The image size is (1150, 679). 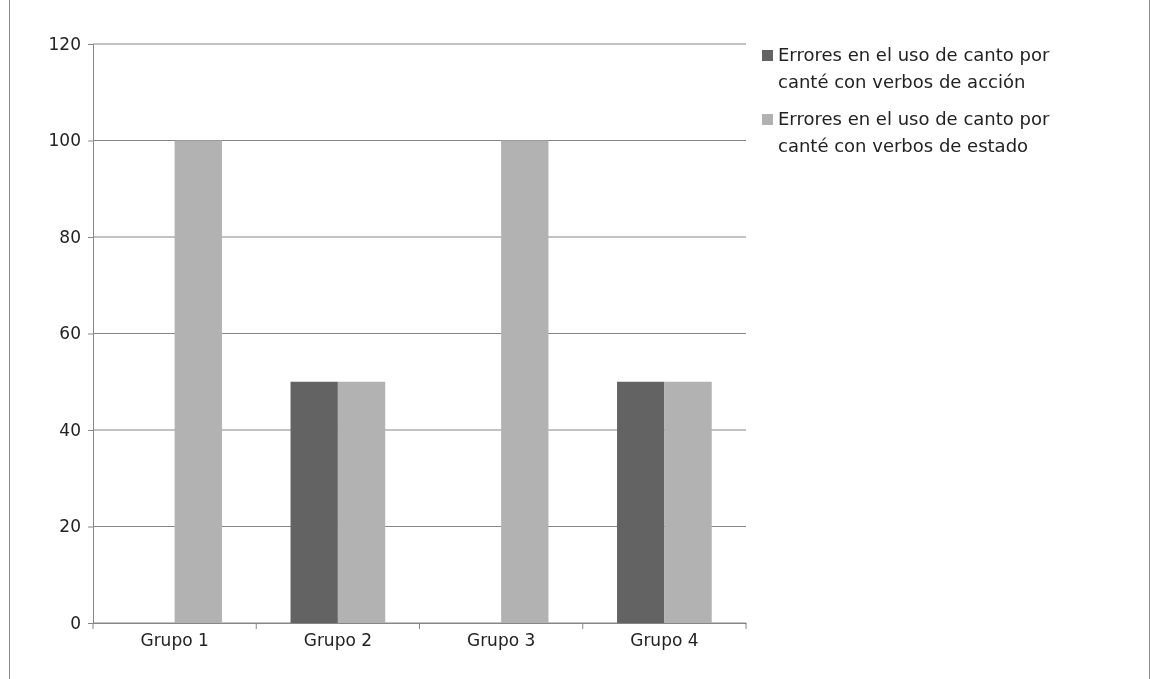 What do you see at coordinates (70, 526) in the screenshot?
I see `y-tick-label: 20` at bounding box center [70, 526].